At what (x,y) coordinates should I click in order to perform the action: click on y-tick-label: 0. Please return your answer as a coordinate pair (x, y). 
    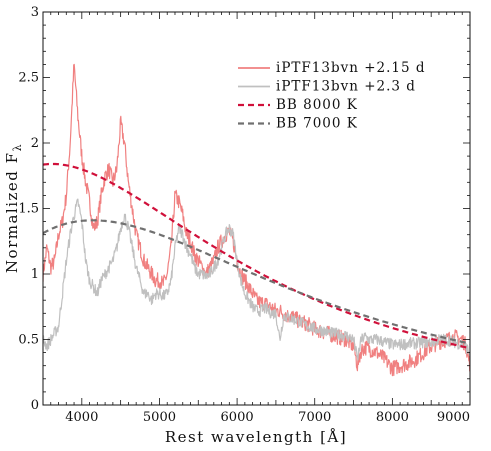
    Looking at the image, I should click on (35, 405).